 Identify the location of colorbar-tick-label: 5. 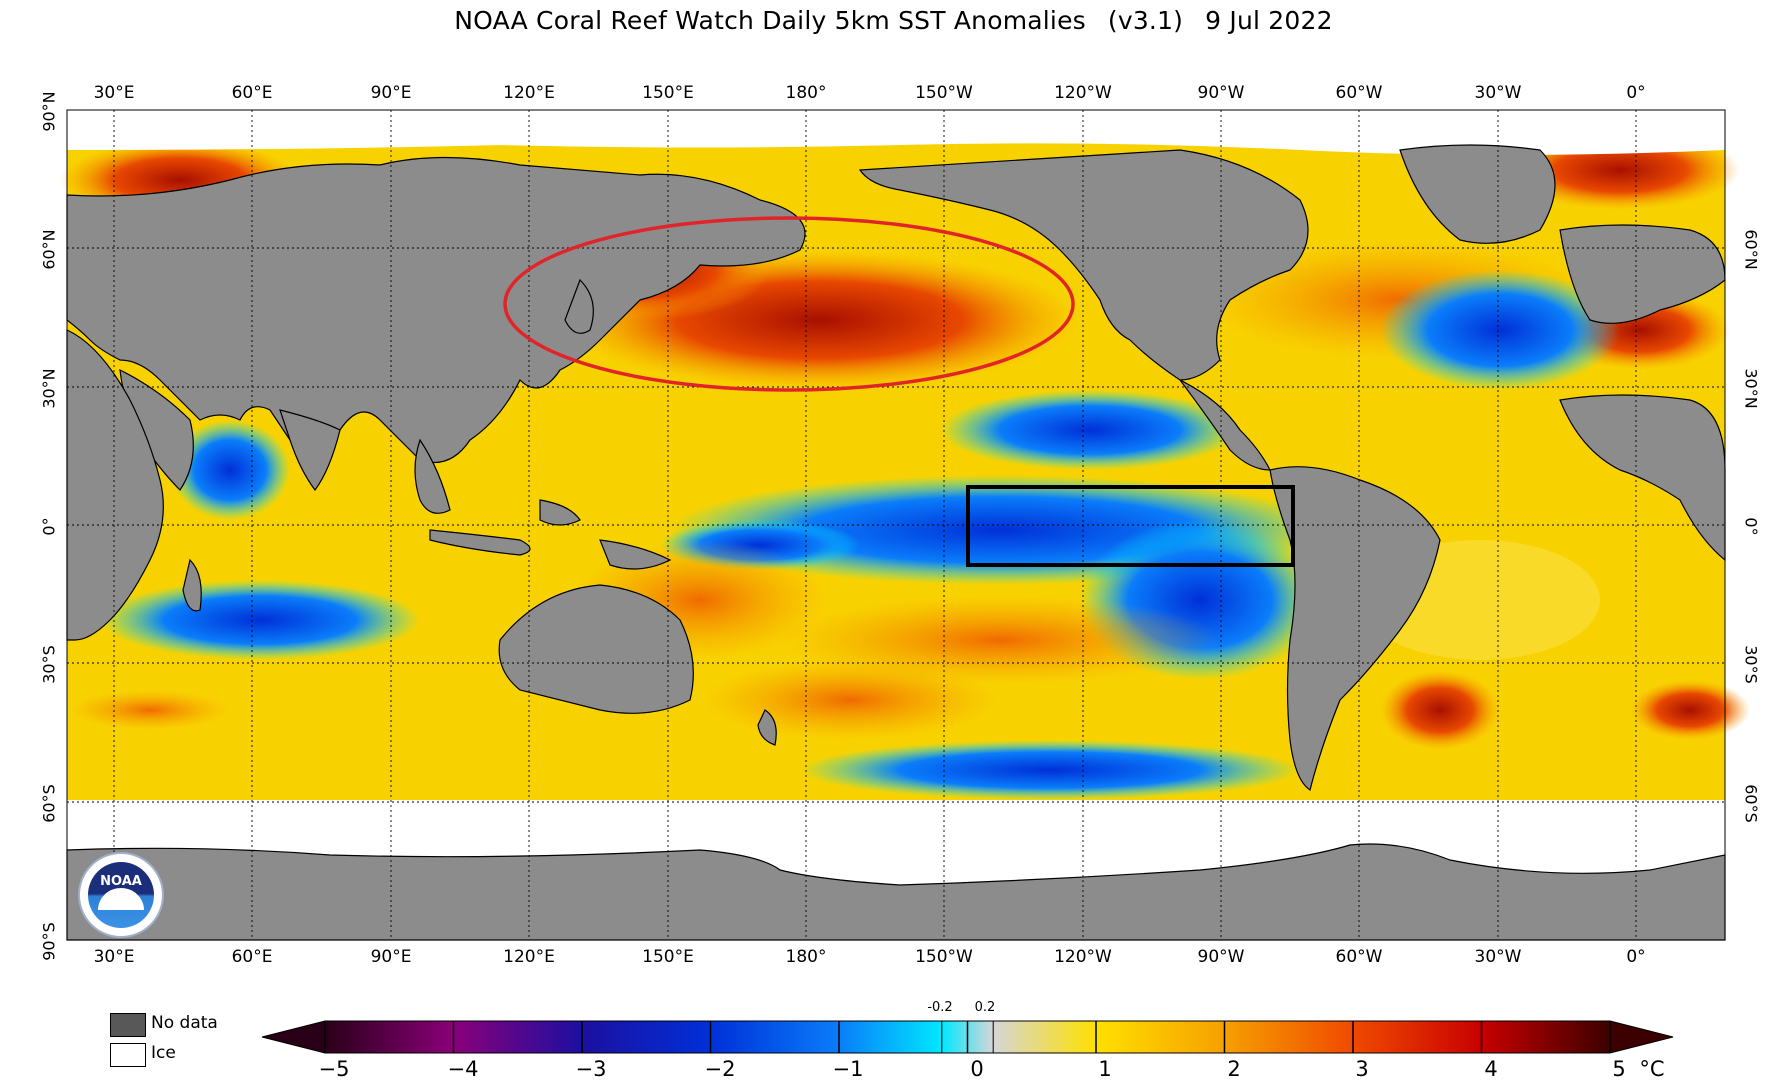
(1619, 1069).